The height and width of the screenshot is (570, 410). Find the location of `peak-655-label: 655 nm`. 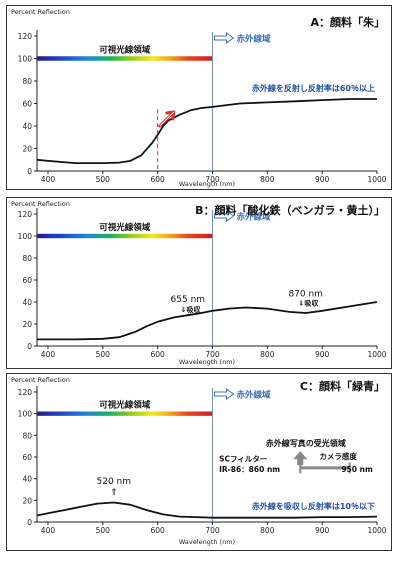

peak-655-label: 655 nm is located at coordinates (188, 300).